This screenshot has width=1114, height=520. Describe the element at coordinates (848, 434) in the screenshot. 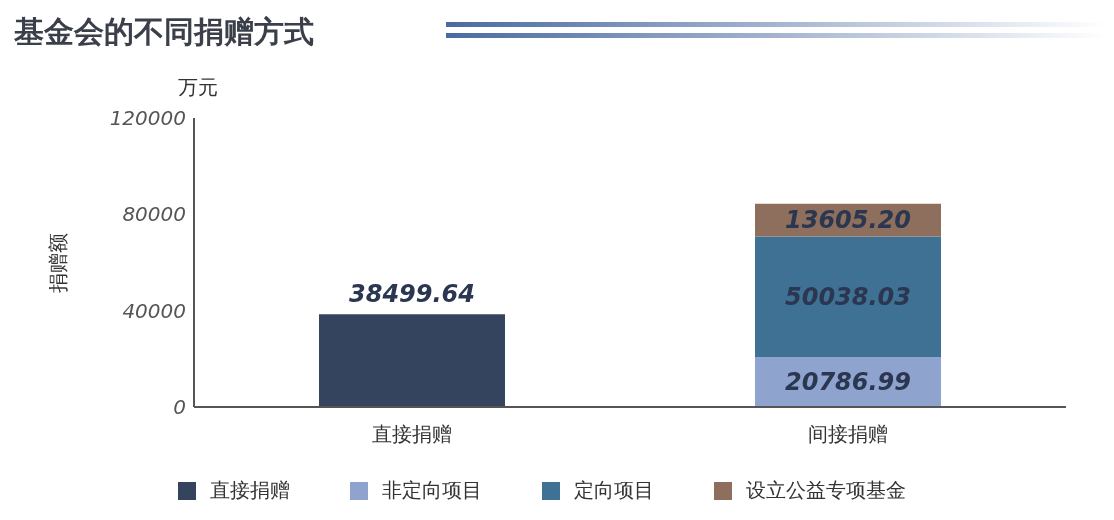

I see `x-tick-label: 间接捐赠` at that location.